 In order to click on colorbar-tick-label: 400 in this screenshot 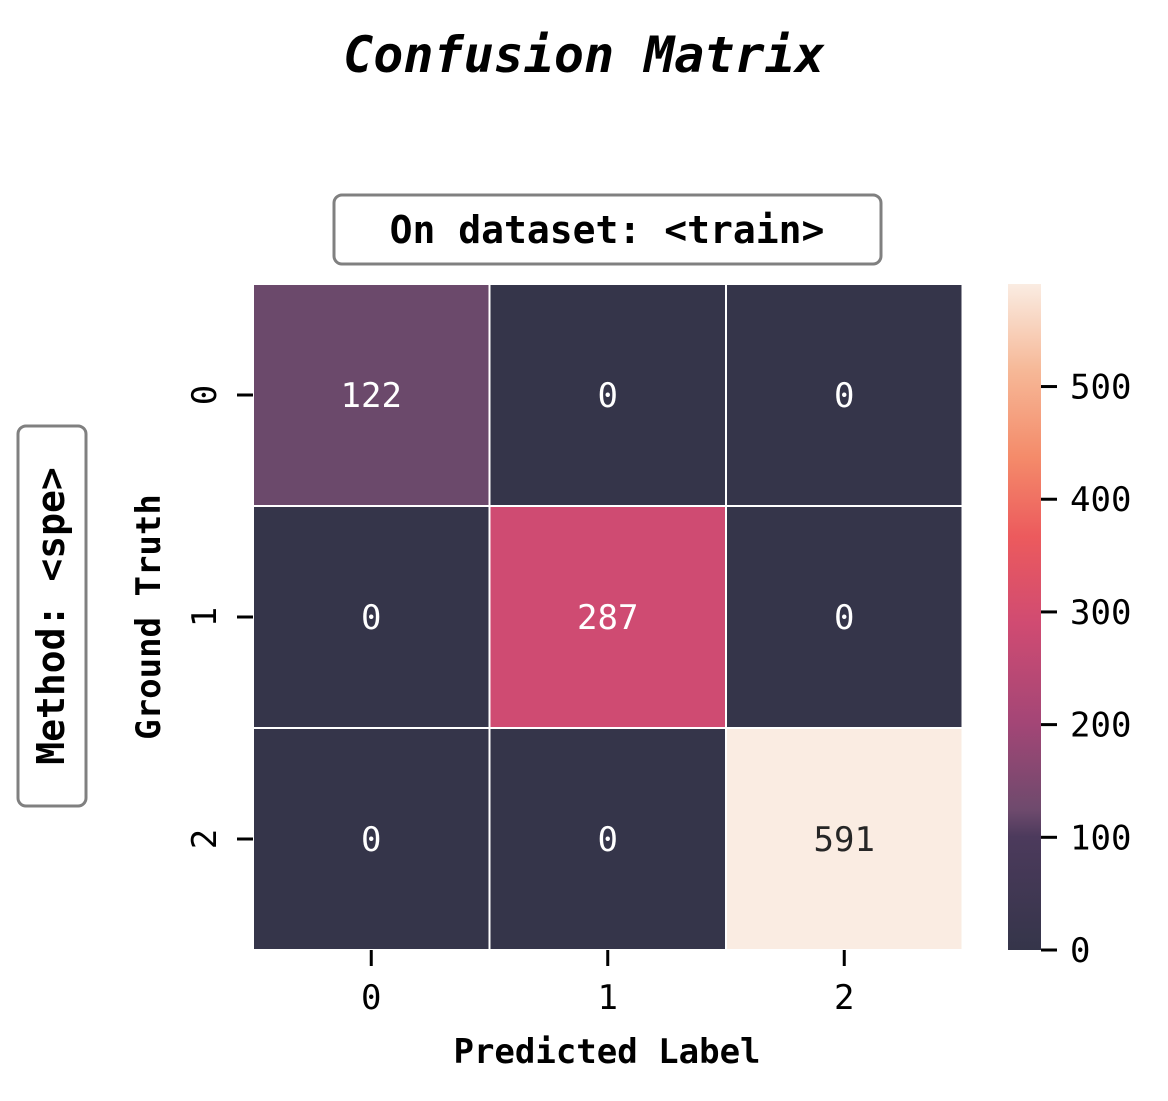, I will do `click(1100, 500)`.